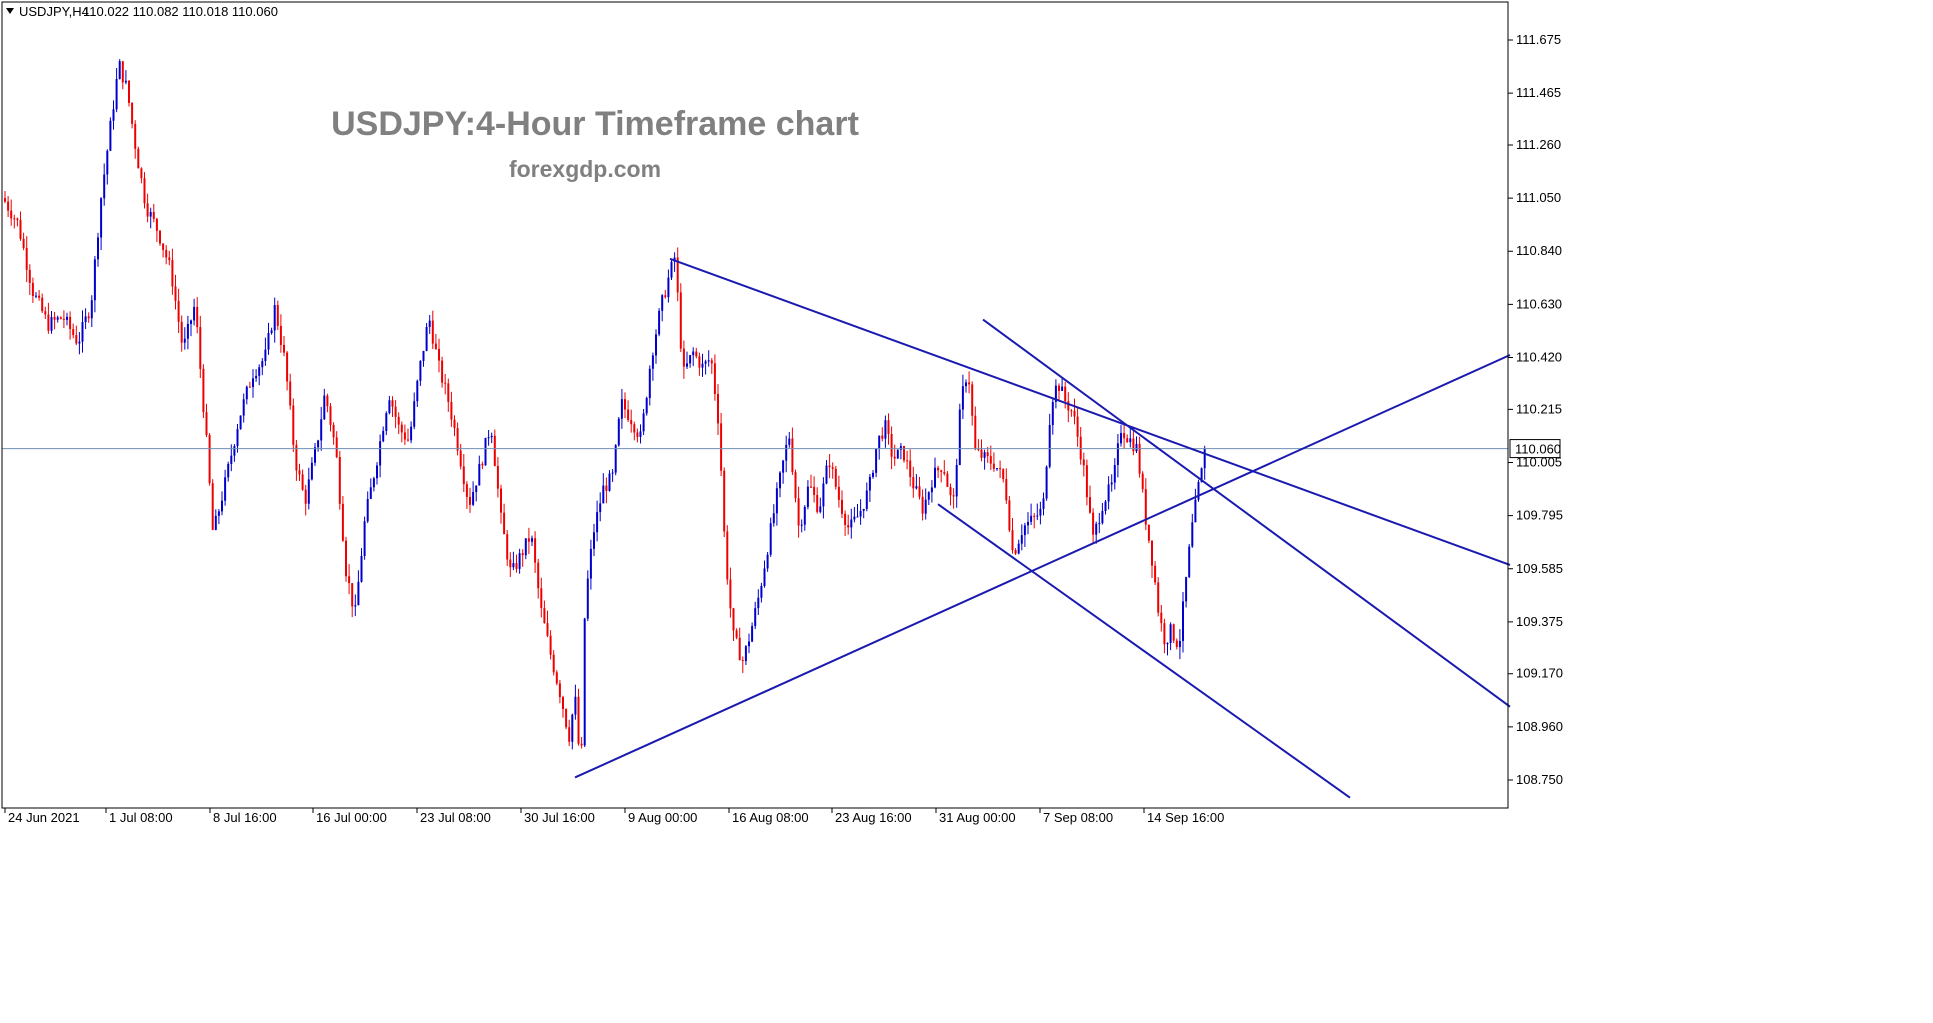  Describe the element at coordinates (10, 11) in the screenshot. I see `triangle-down-icon` at that location.